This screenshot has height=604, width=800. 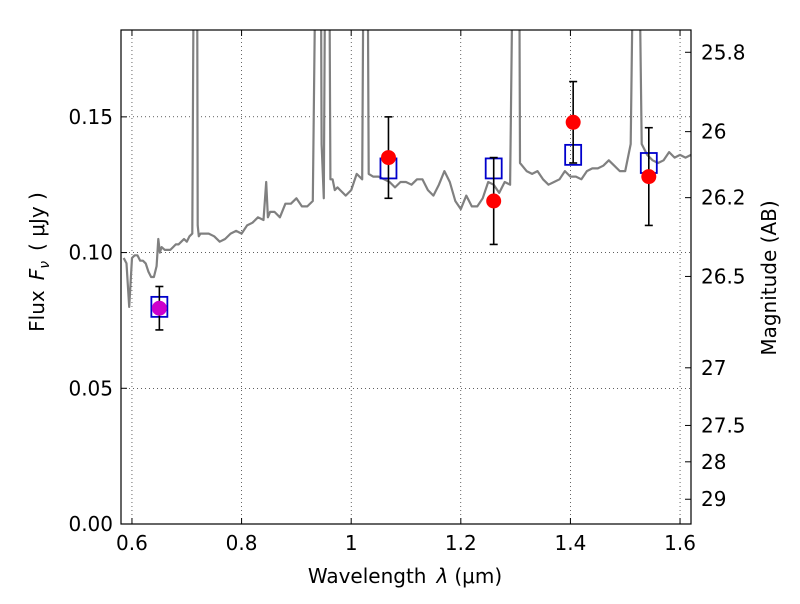 What do you see at coordinates (713, 499) in the screenshot?
I see `y2-tick-label: 29` at bounding box center [713, 499].